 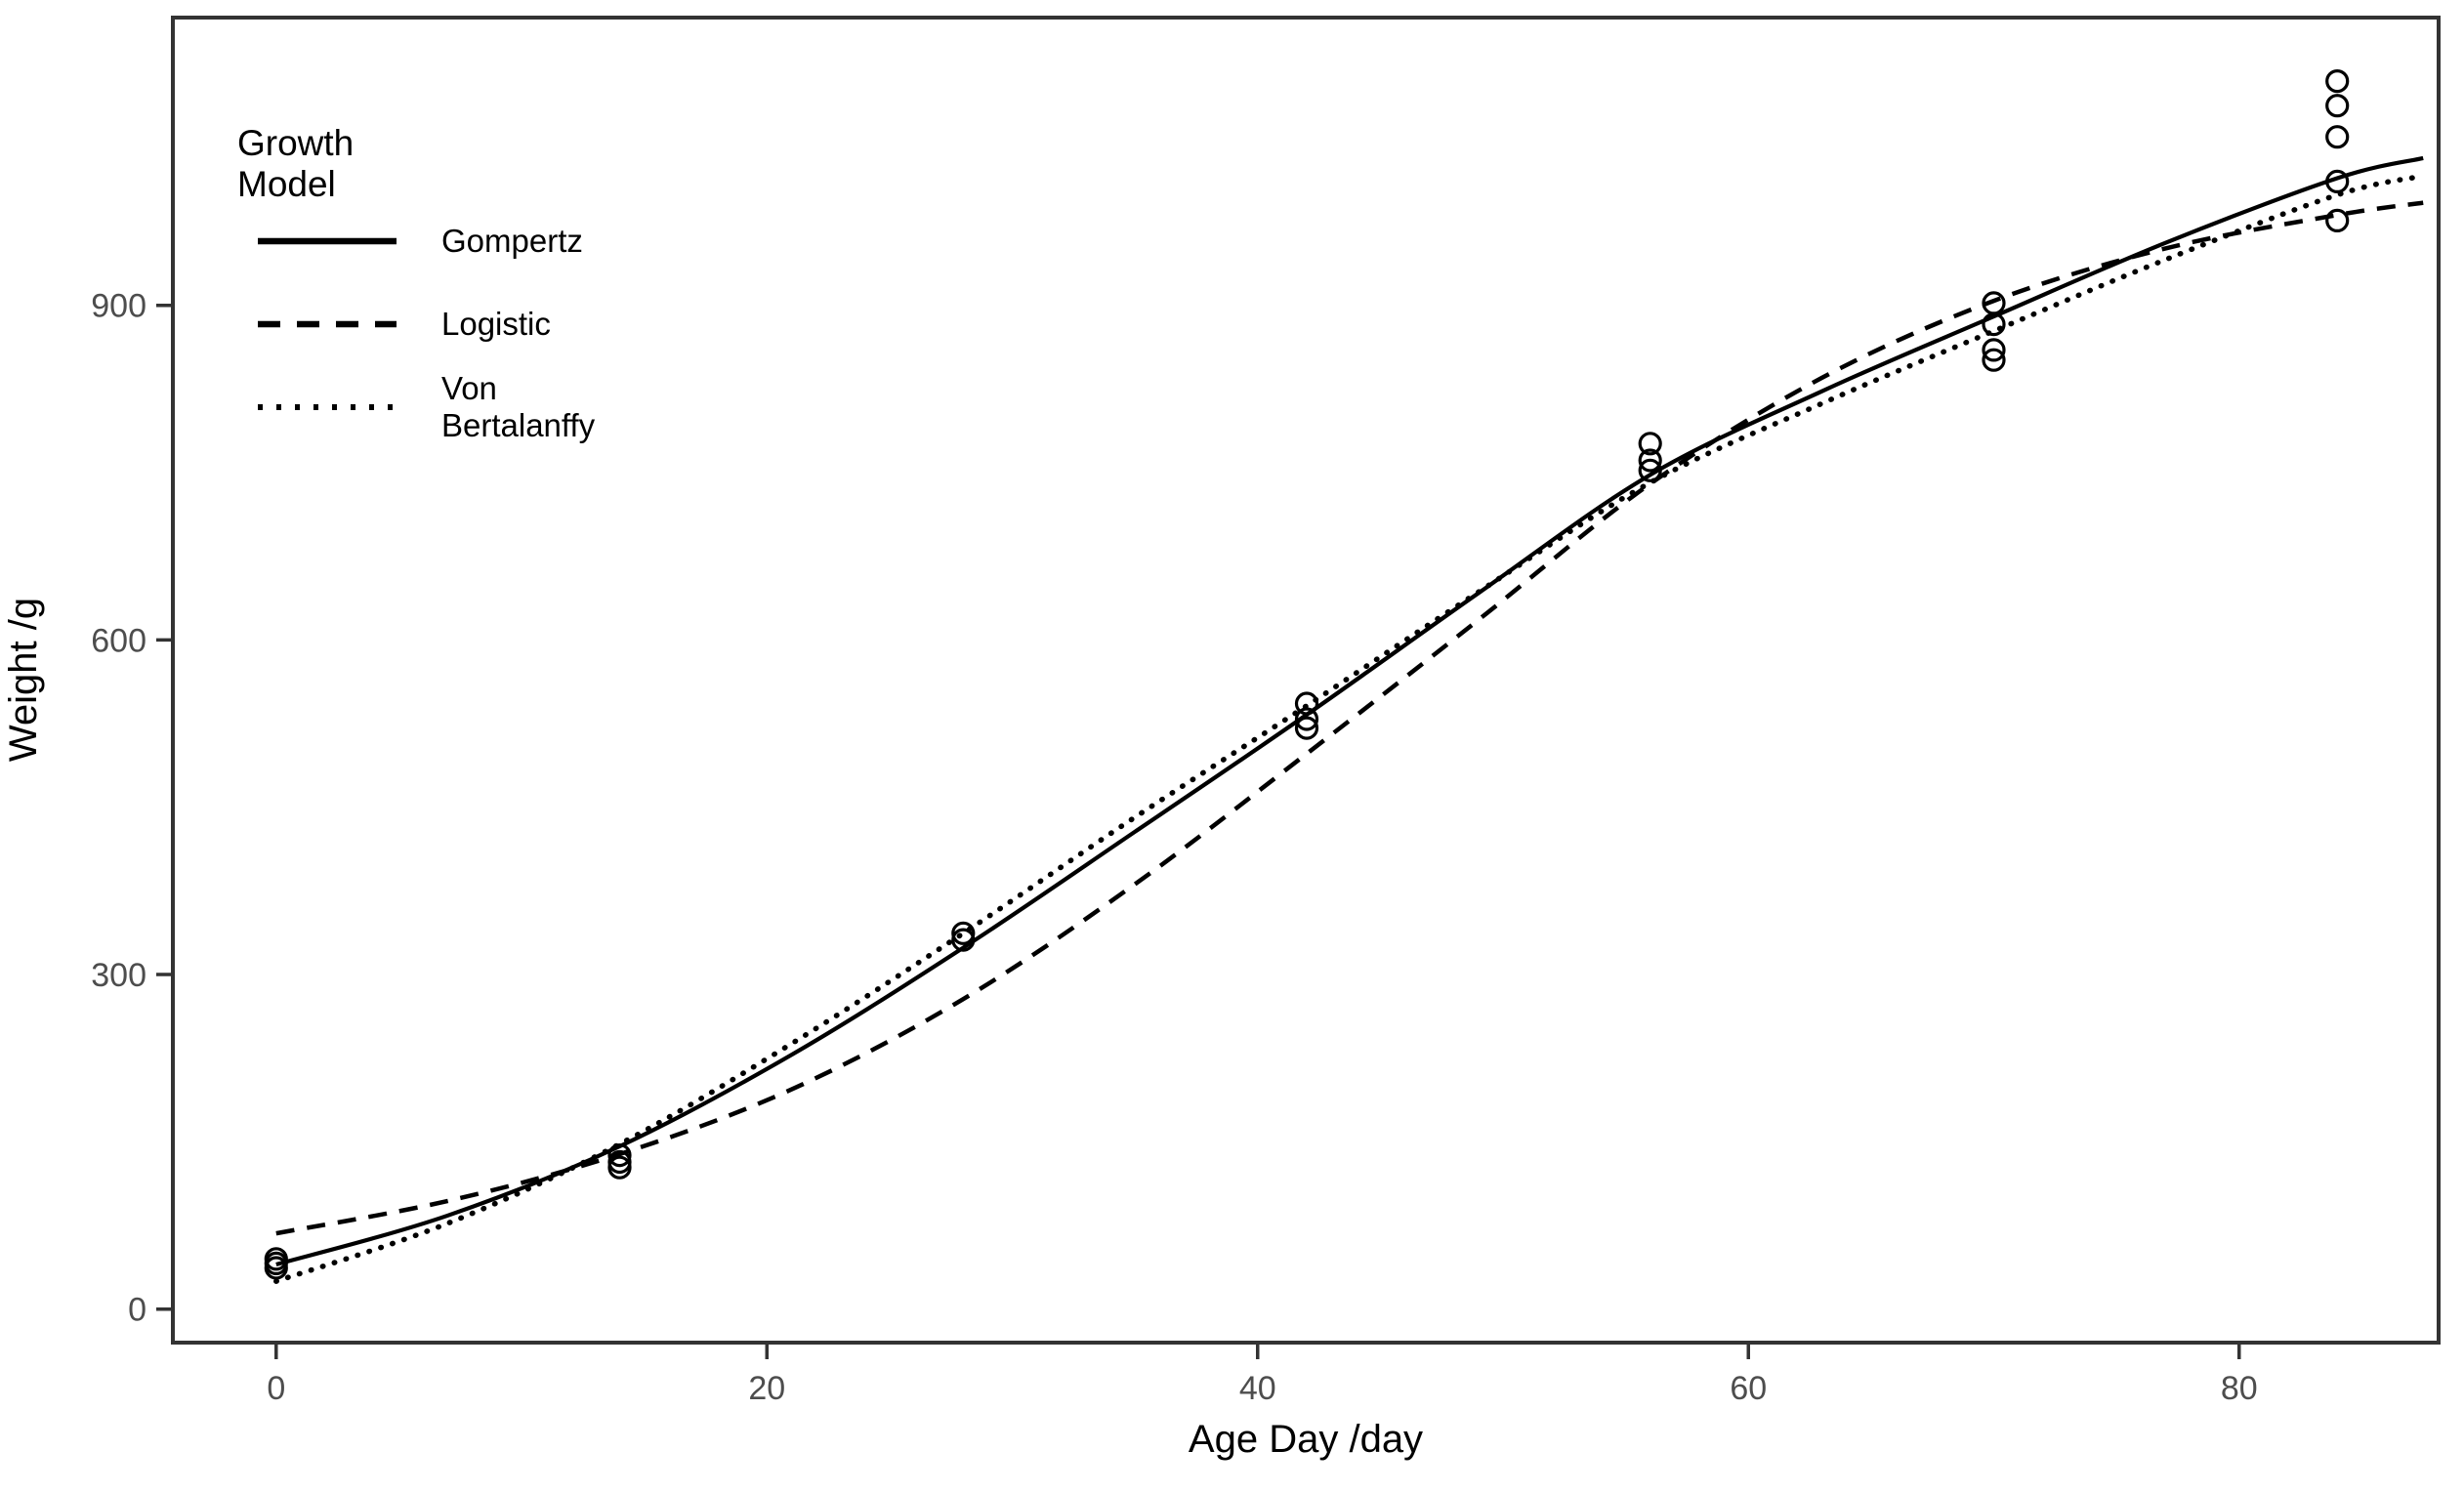 What do you see at coordinates (327, 407) in the screenshot?
I see `dotted-line-icon` at bounding box center [327, 407].